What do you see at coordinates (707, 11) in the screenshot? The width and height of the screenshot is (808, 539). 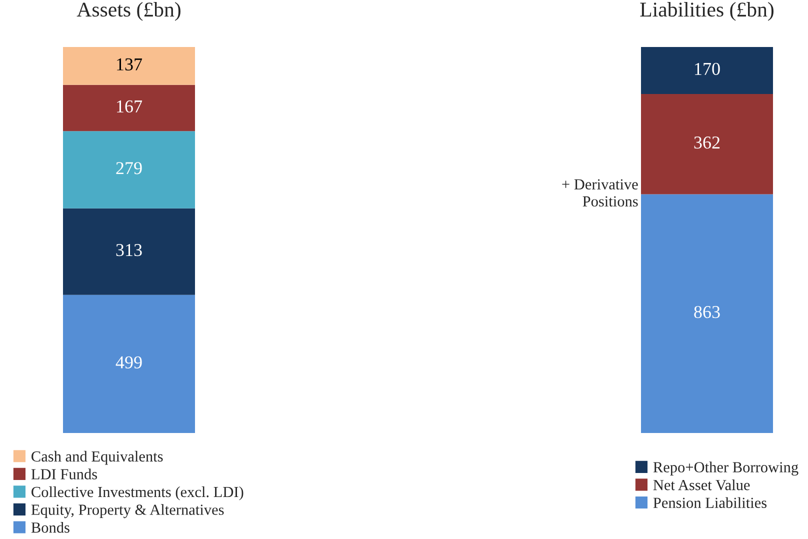 I see `chart-title: Liabilities (£bn)` at bounding box center [707, 11].